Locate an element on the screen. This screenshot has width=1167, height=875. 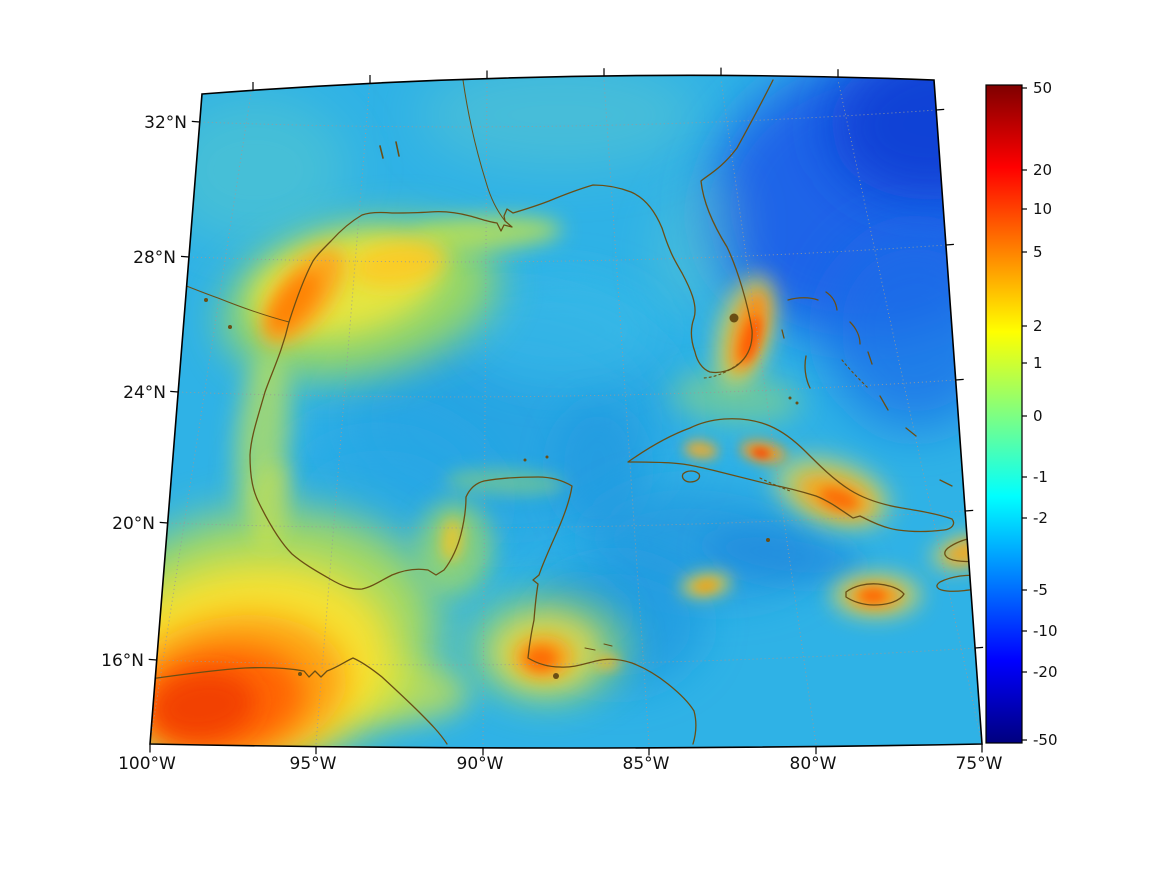
coastline-texas-lakes is located at coordinates (389, 150).